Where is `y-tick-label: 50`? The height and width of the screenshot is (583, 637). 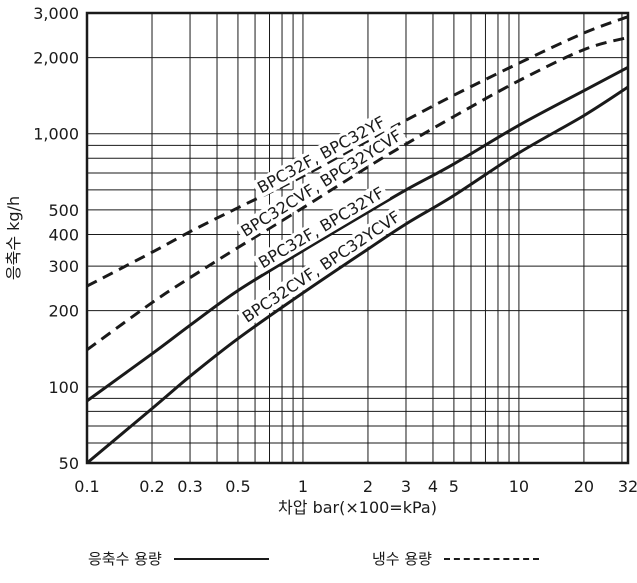
y-tick-label: 50 is located at coordinates (69, 463).